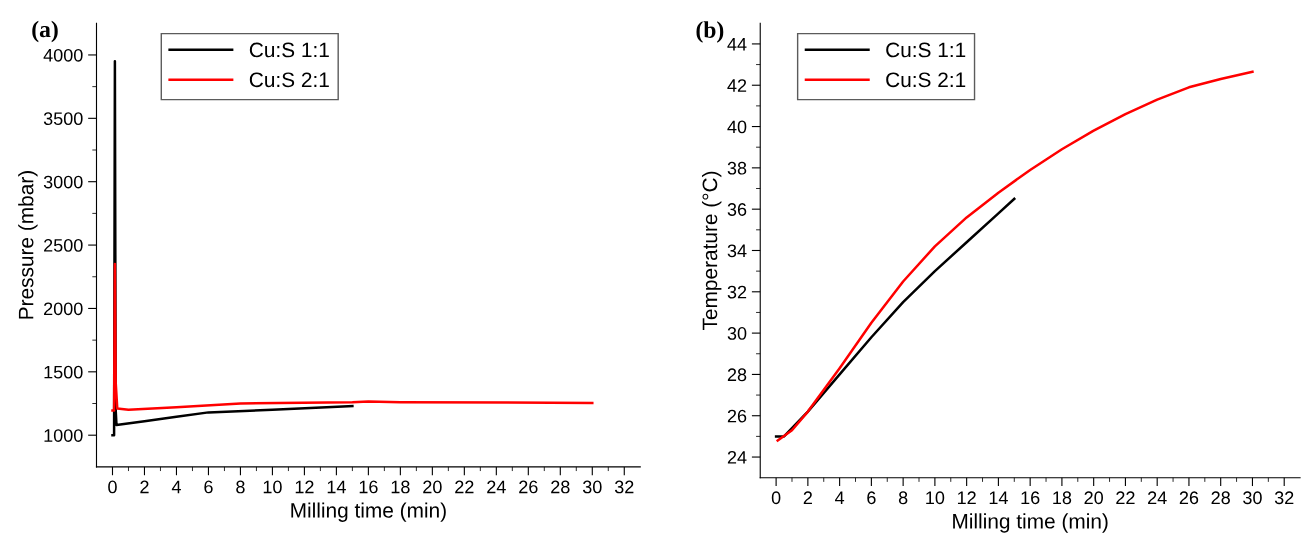 The height and width of the screenshot is (541, 1304). Describe the element at coordinates (737, 457) in the screenshot. I see `y-tick-label: 24` at that location.